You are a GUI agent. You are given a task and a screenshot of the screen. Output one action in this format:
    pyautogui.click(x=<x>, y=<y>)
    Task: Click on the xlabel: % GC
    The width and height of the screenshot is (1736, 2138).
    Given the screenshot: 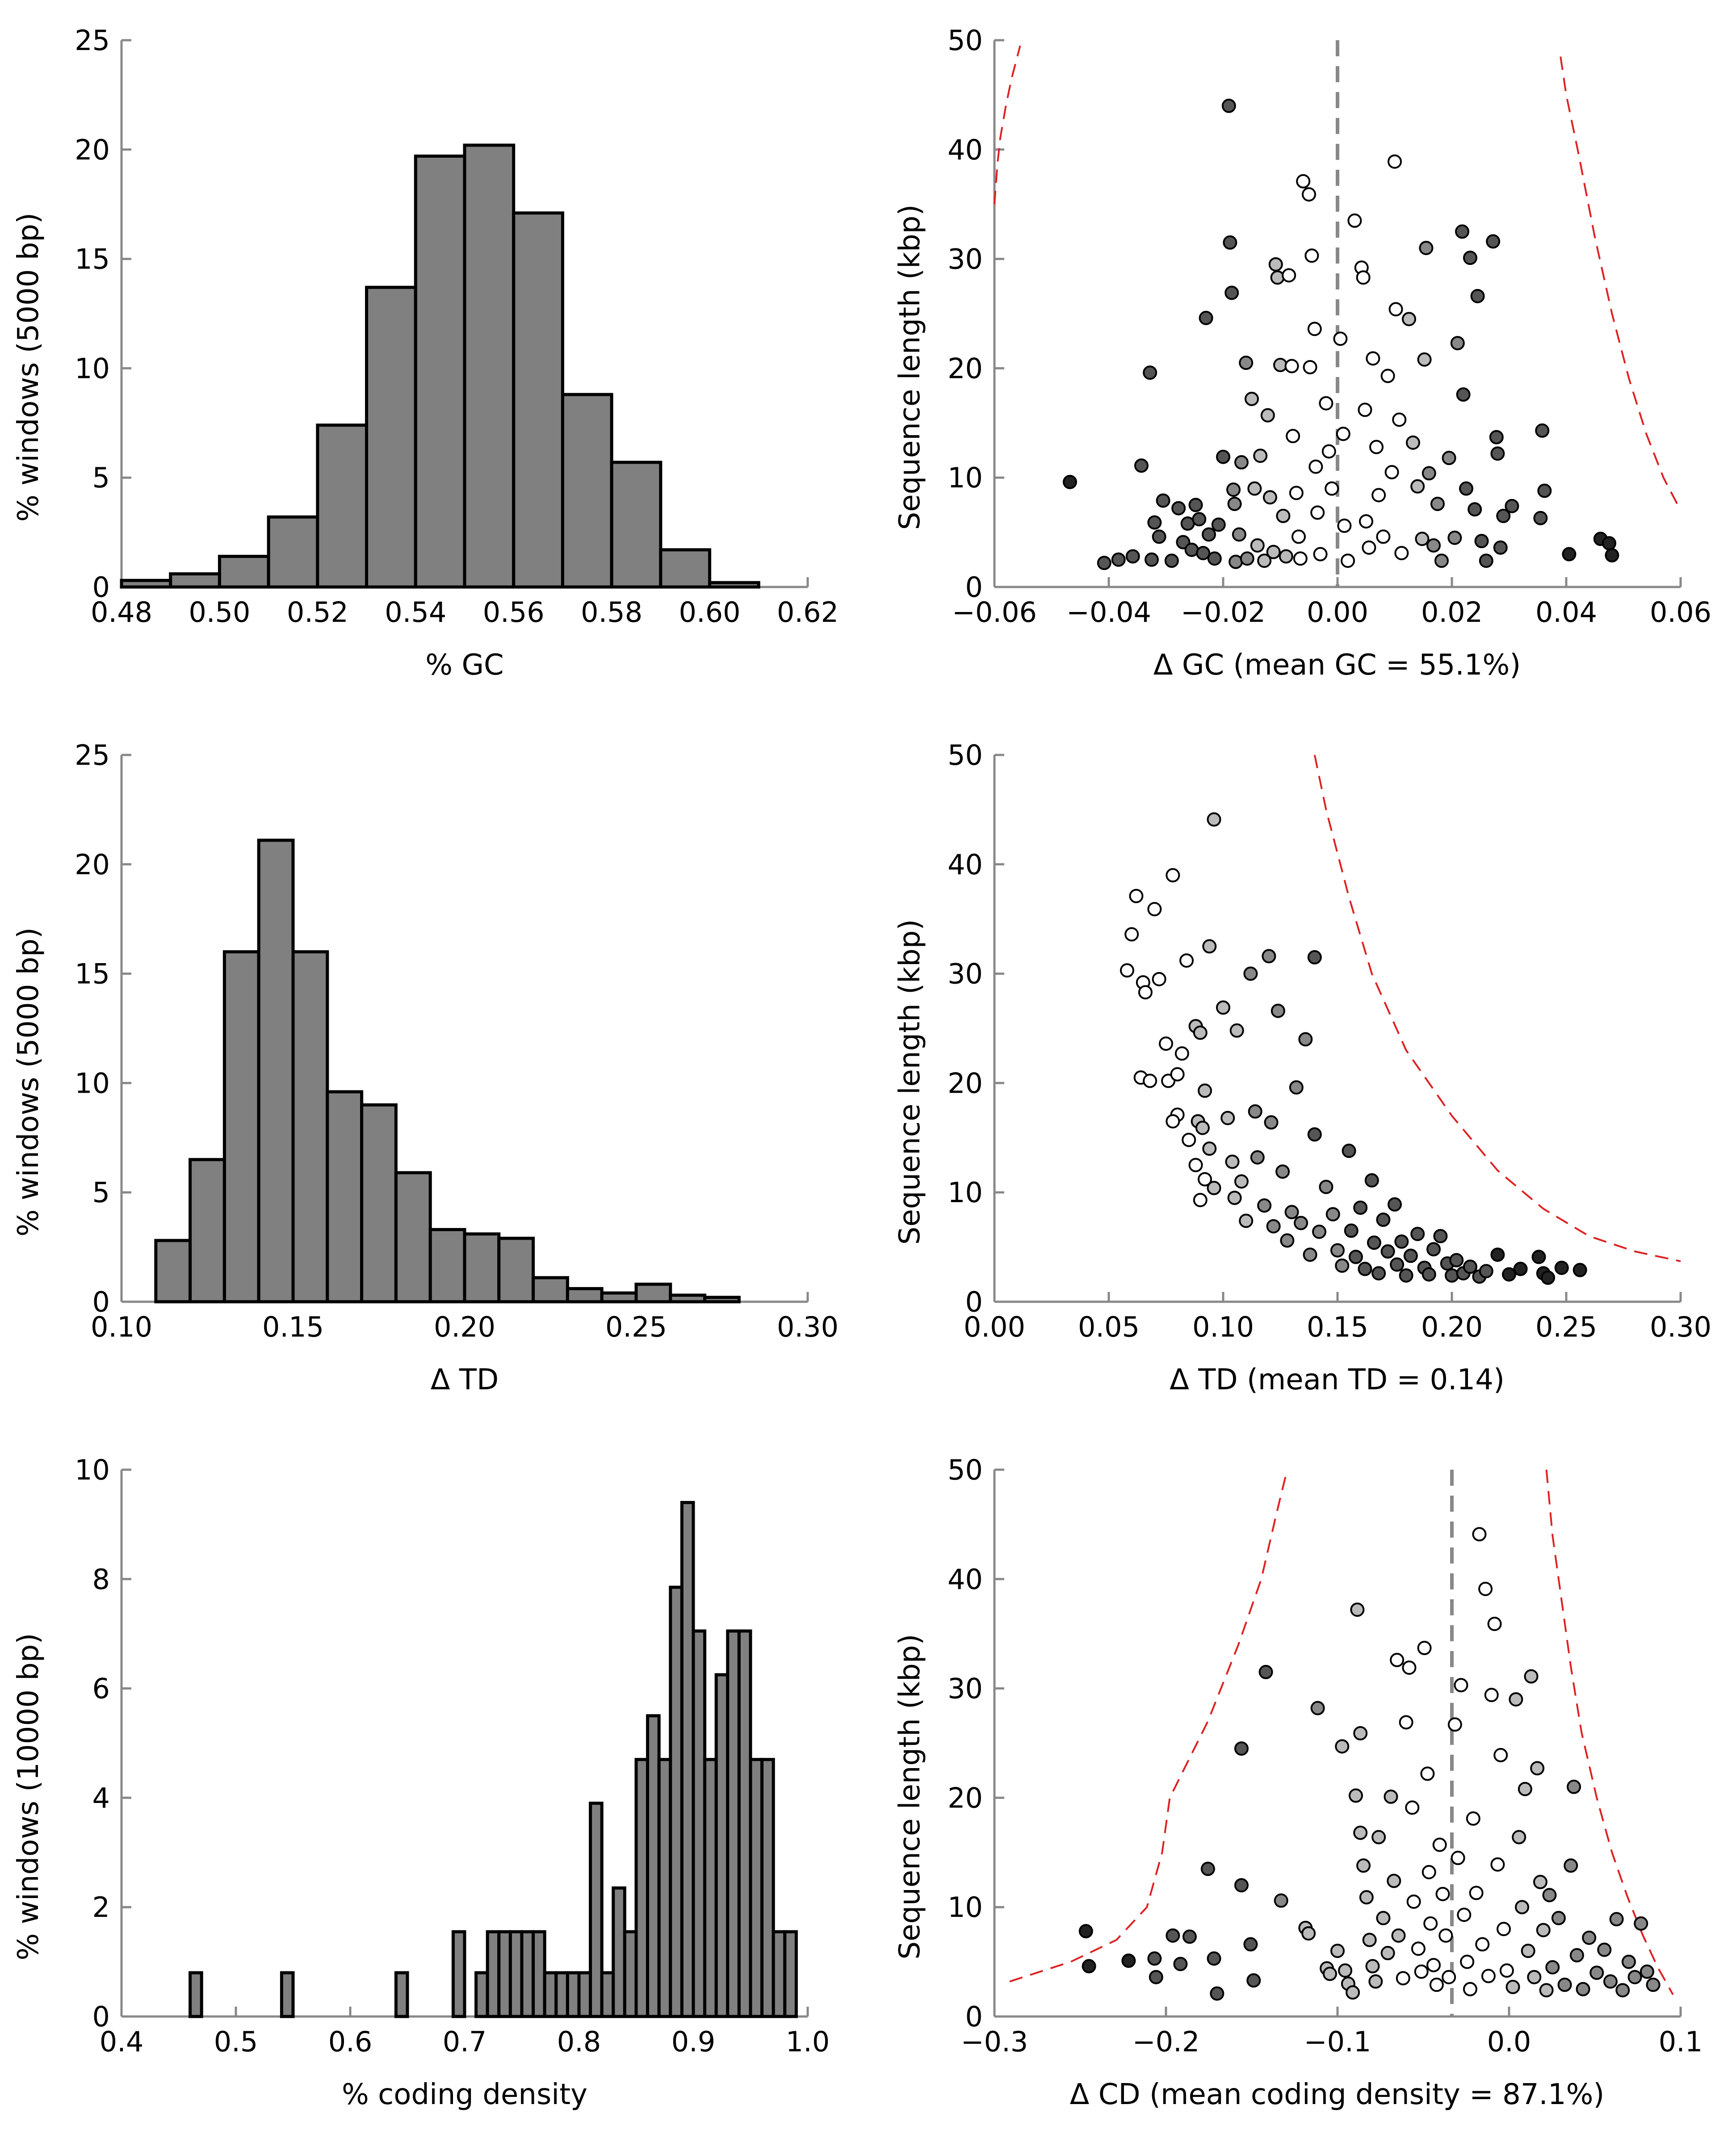 What is the action you would take?
    pyautogui.click(x=464, y=666)
    